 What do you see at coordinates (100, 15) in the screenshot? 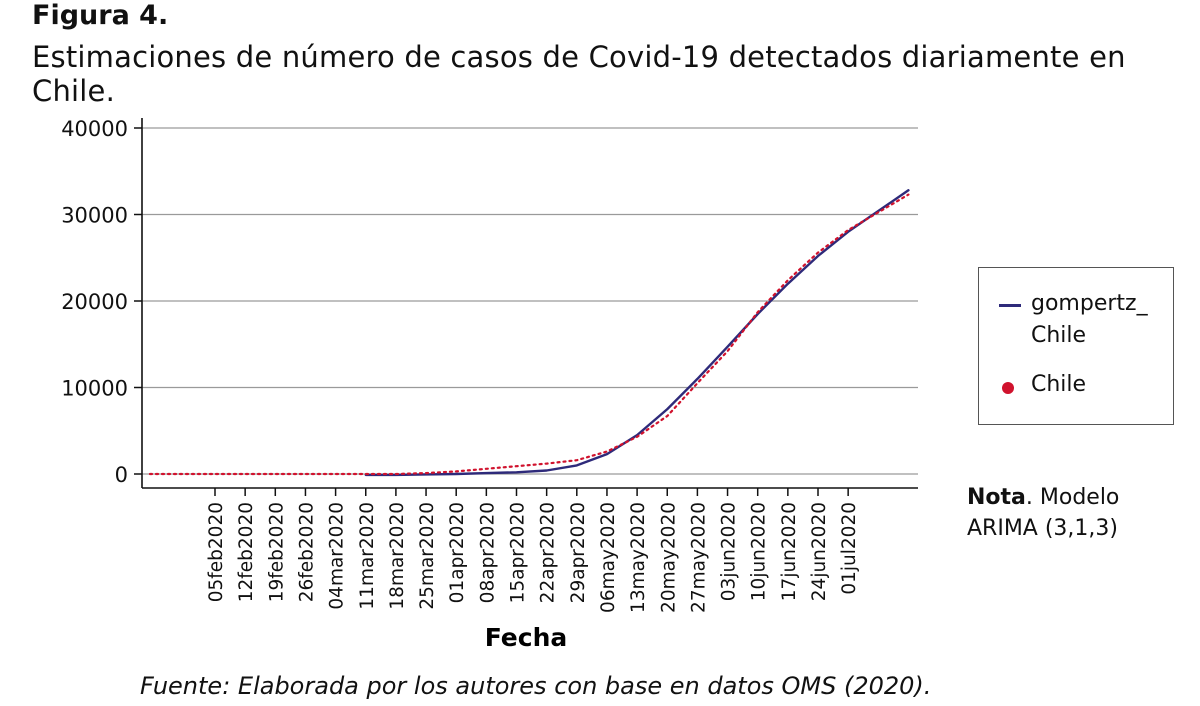
I see `figure-label: Figura 4.` at bounding box center [100, 15].